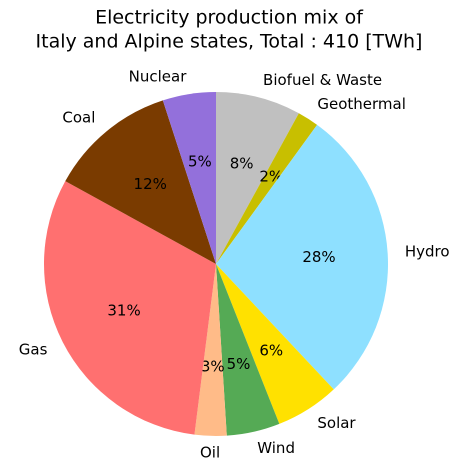 Image resolution: width=458 pixels, height=461 pixels. What do you see at coordinates (318, 257) in the screenshot?
I see `value-label: 28%` at bounding box center [318, 257].